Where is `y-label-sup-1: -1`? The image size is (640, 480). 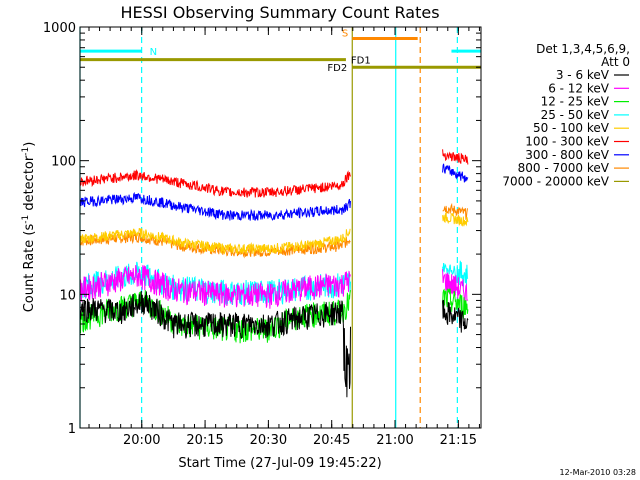
y-label-sup-1: -1 is located at coordinates (26, 219).